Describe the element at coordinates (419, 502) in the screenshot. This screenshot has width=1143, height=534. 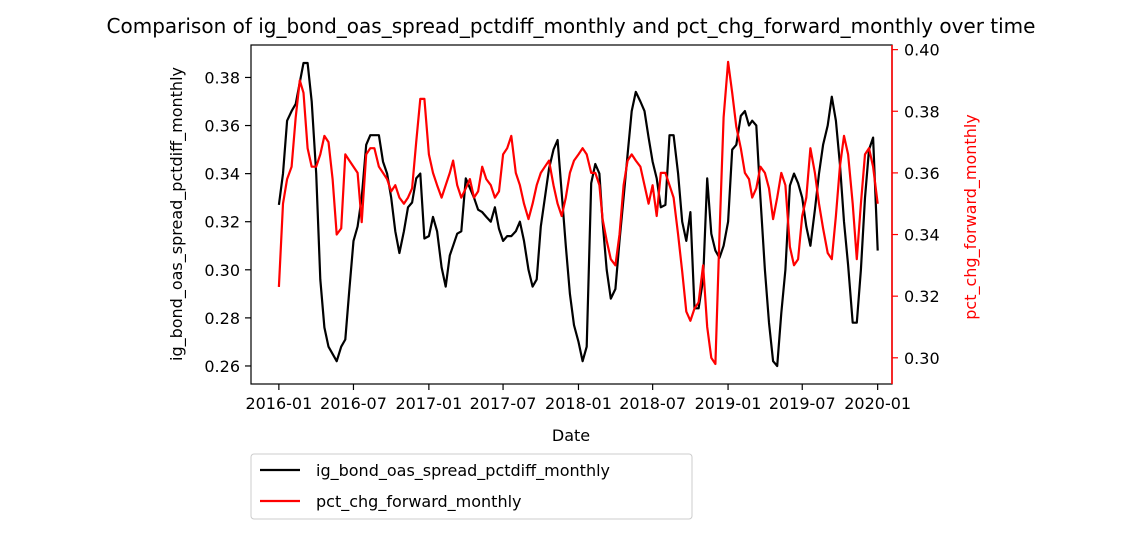
I see `legend-label-right: pct_chg_forward_monthly` at that location.